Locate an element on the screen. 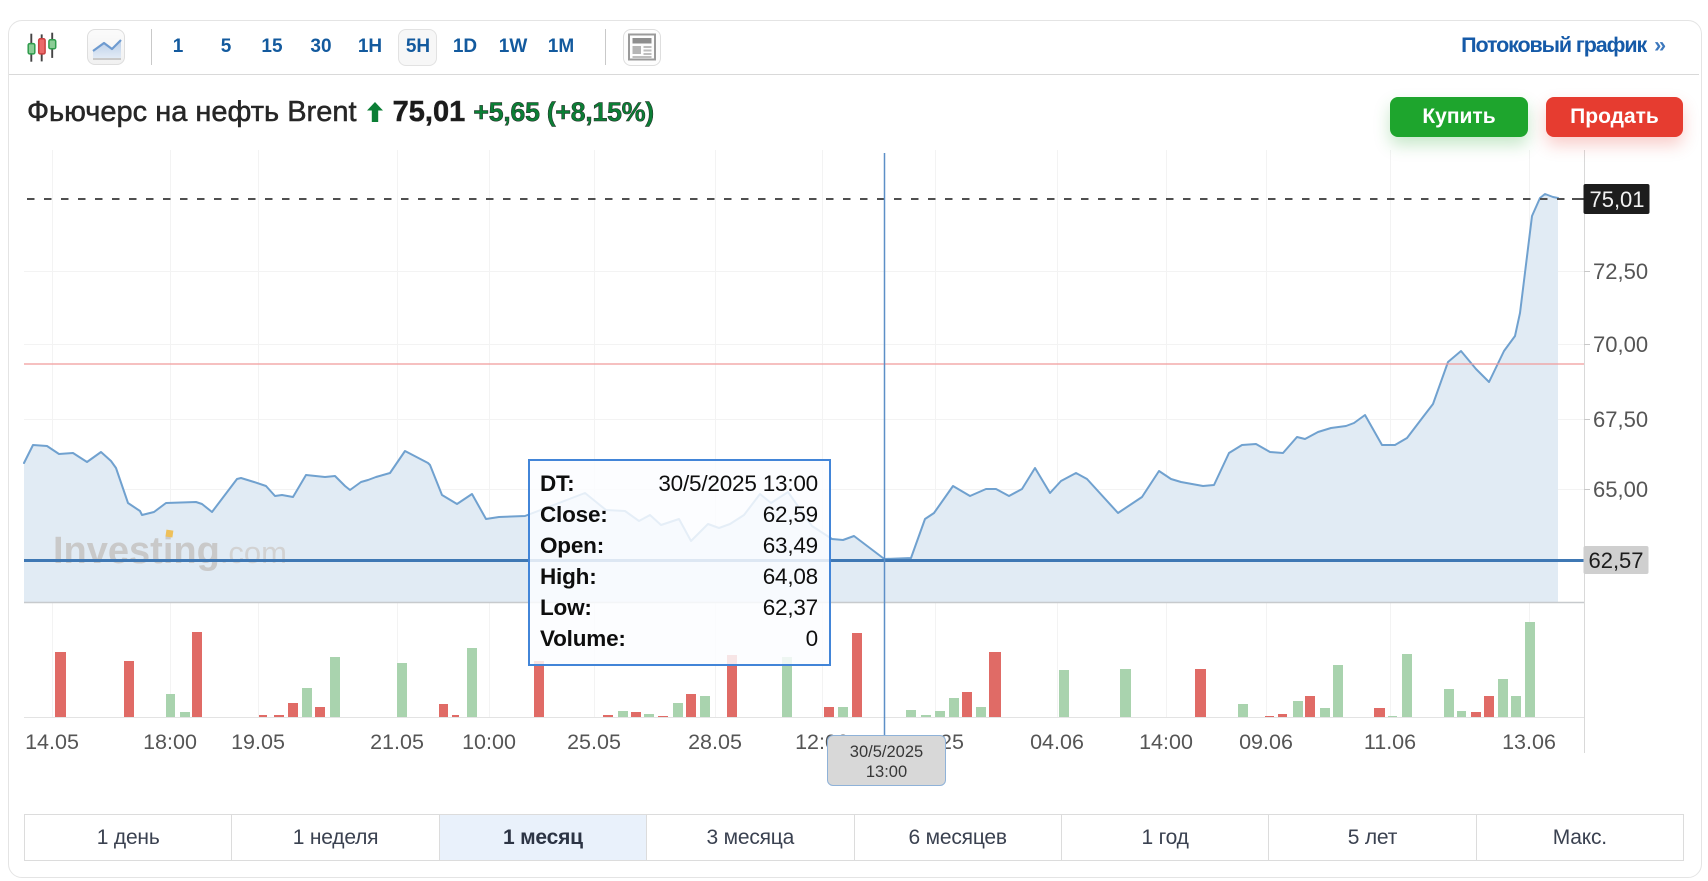  svg-text: 25.05 is located at coordinates (594, 742).